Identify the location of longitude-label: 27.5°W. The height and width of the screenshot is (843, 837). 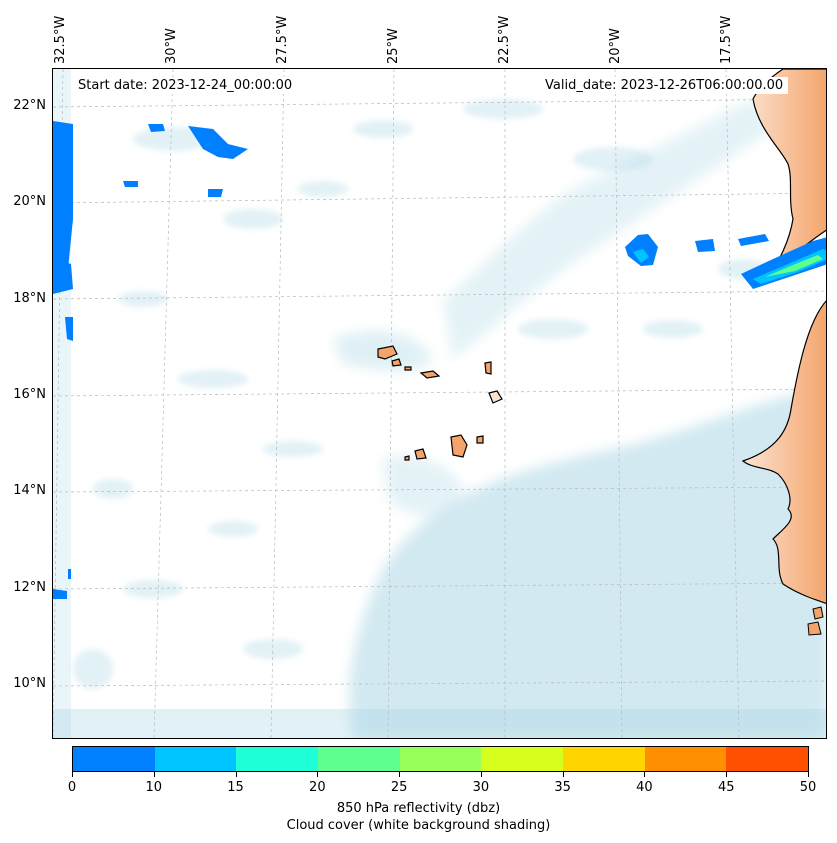
(282, 39).